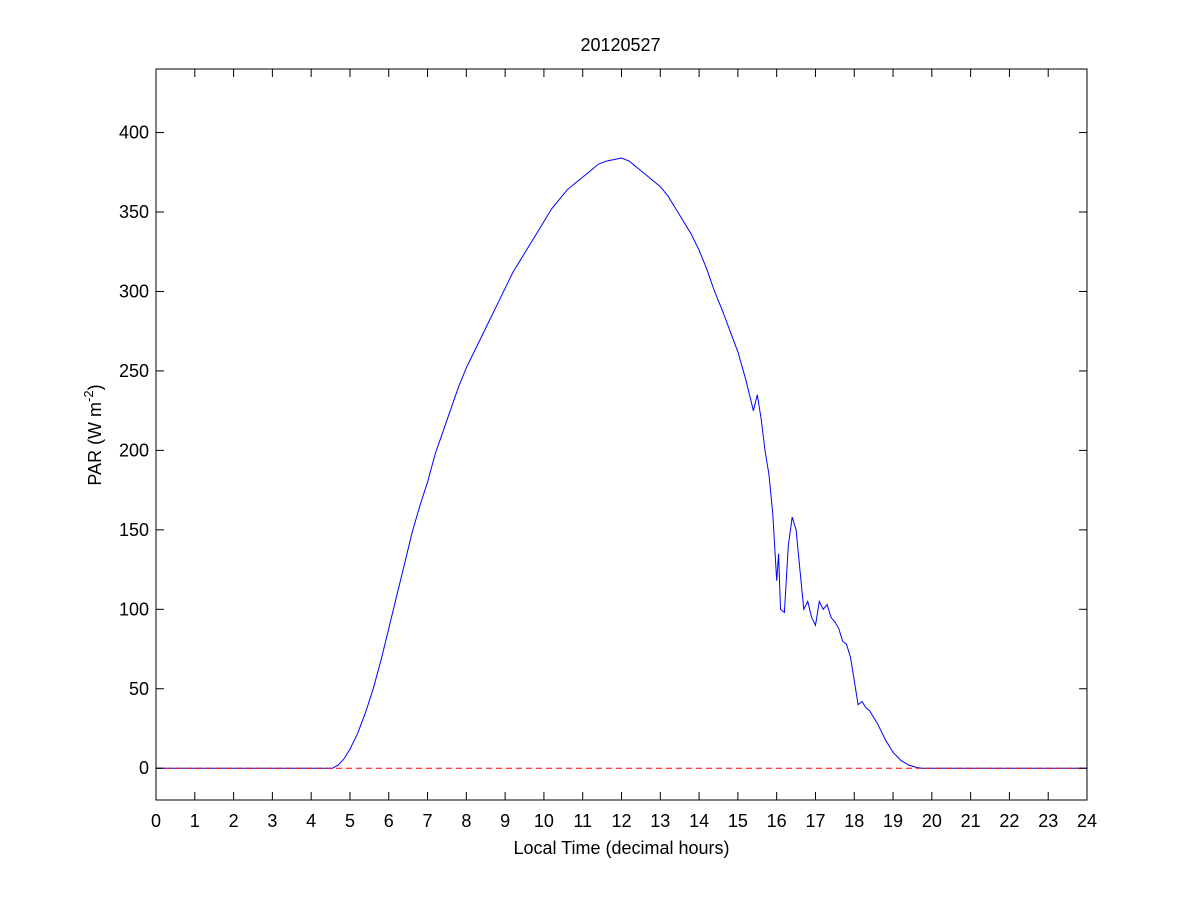 The image size is (1201, 900). I want to click on chart-title: 20120527, so click(620, 45).